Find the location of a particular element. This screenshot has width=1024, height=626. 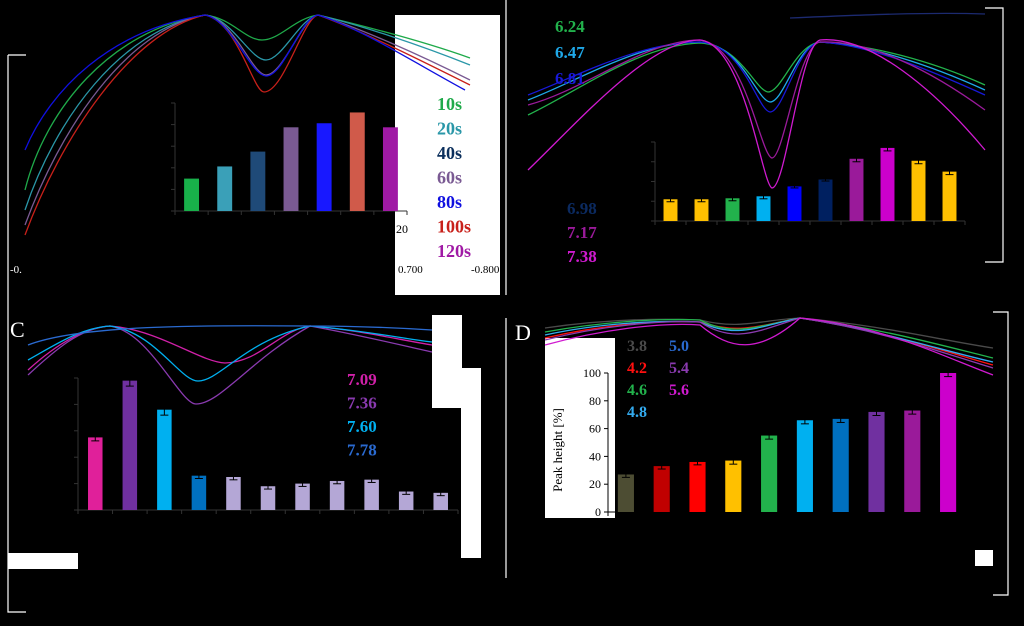

panel-b-curves is located at coordinates (756, 100).